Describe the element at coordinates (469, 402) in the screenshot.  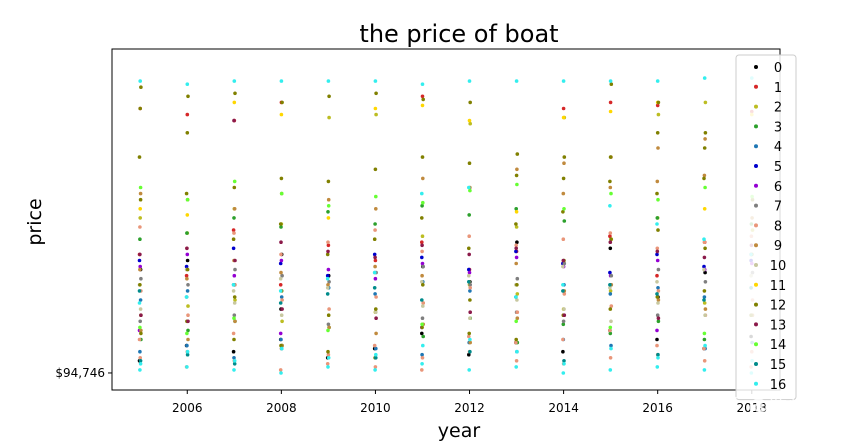
I see `x-axis-ticks: 2006 2008 2010 2012 2014 2016 2018` at that location.